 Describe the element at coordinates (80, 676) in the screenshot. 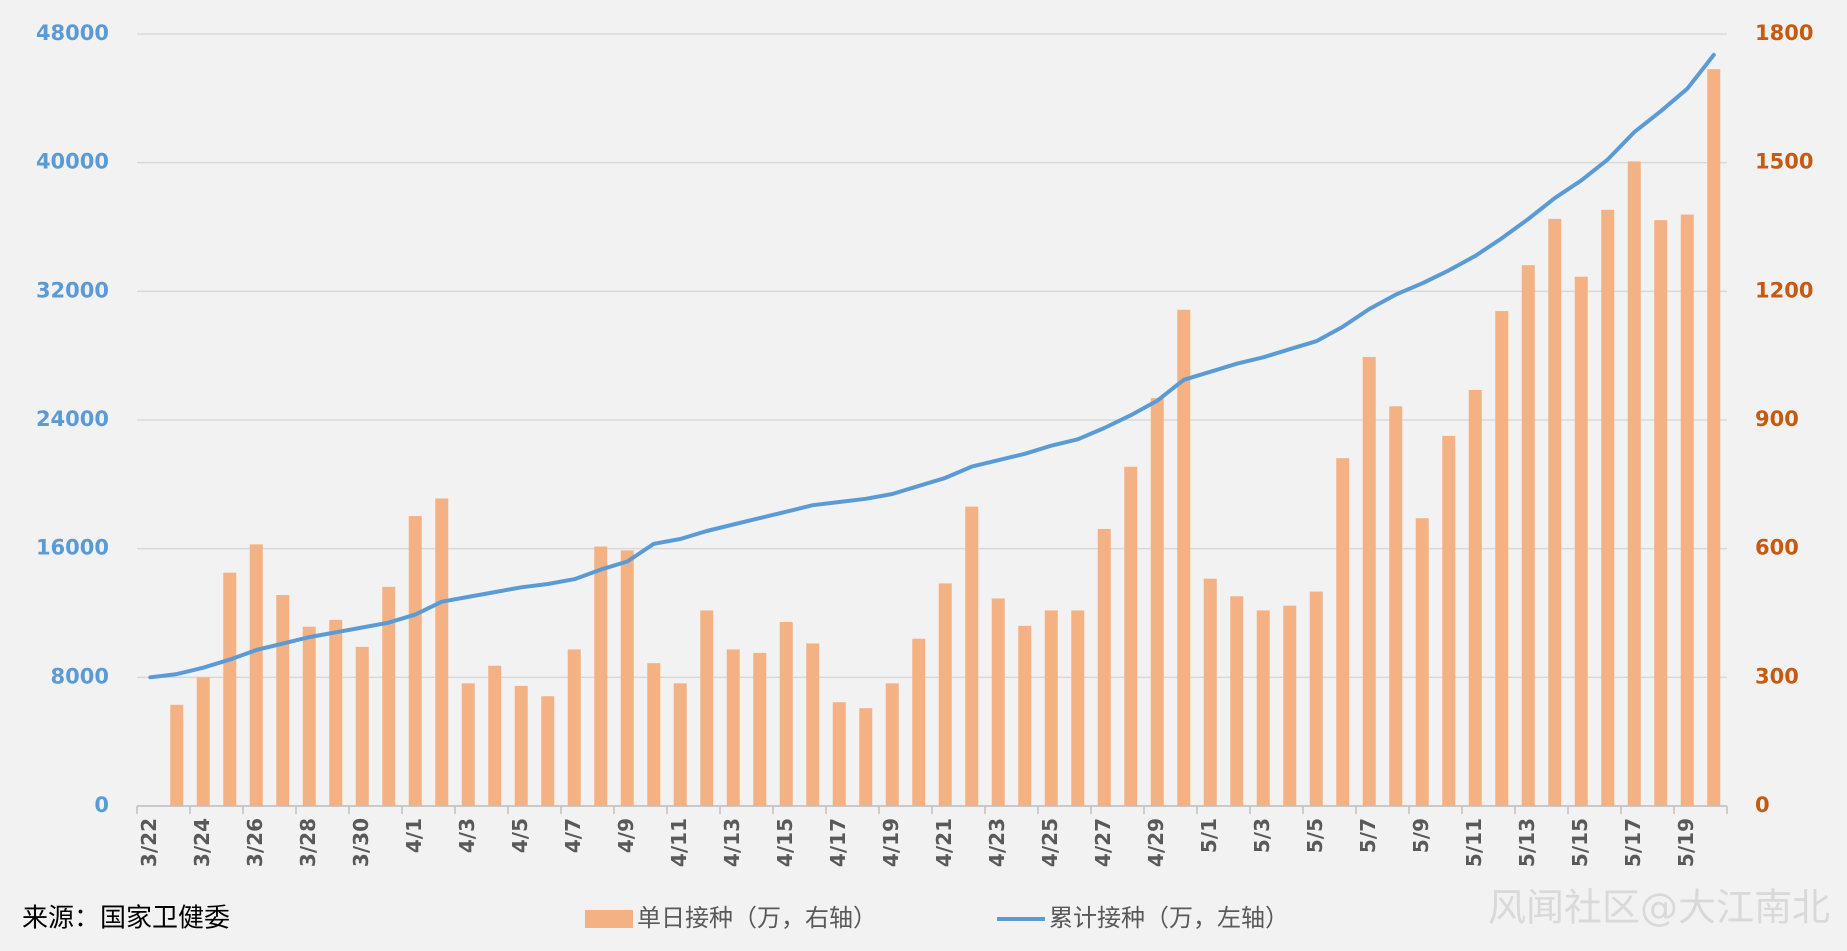

I see `y-tick-label: 8000` at that location.